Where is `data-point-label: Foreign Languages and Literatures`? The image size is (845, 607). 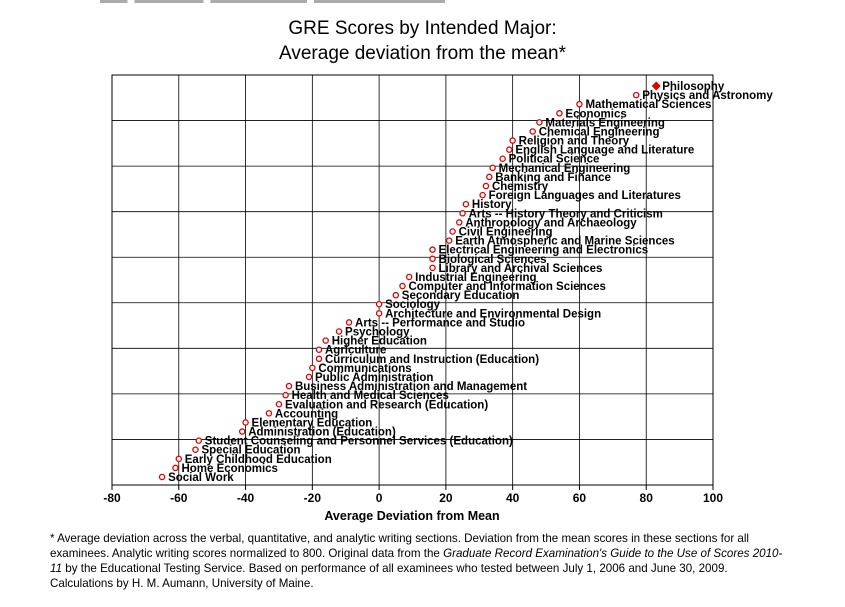
data-point-label: Foreign Languages and Literatures is located at coordinates (585, 196).